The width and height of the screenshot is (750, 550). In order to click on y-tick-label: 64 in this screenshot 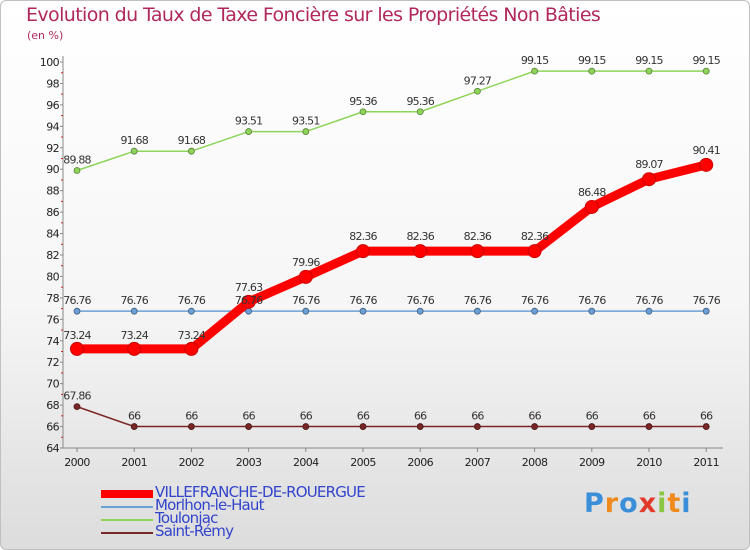, I will do `click(52, 448)`.